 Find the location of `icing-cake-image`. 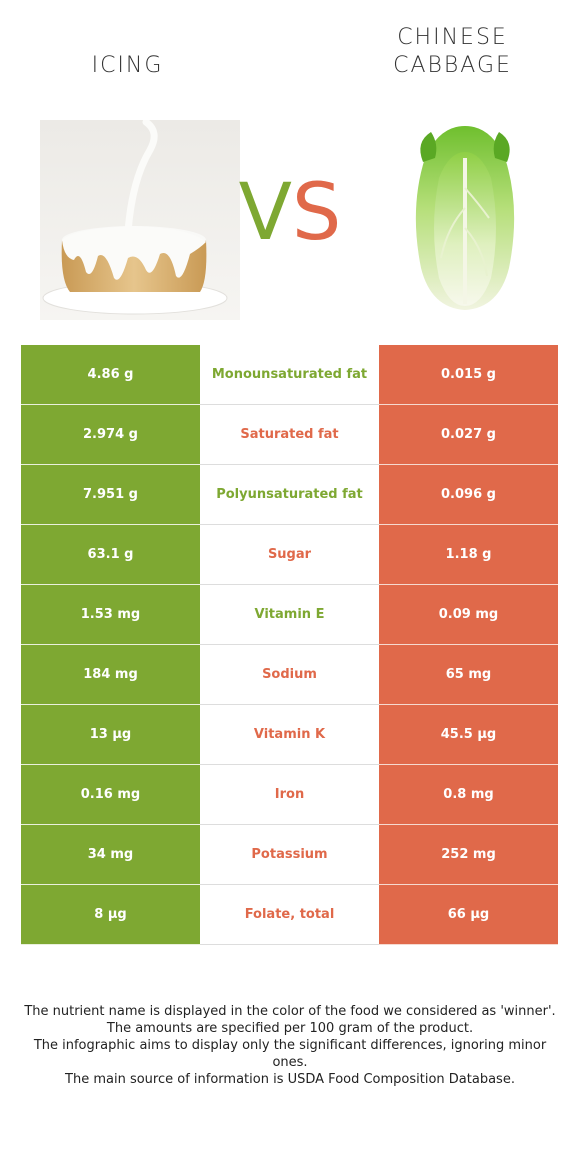

icing-cake-image is located at coordinates (140, 219).